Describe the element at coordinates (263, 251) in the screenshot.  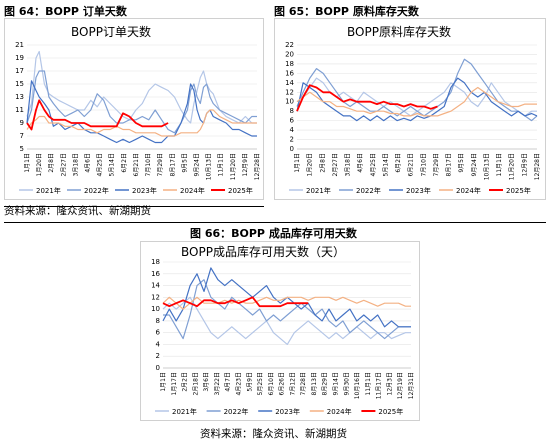
I see `chart-title: BOPP成品库存可用天数（天）` at that location.